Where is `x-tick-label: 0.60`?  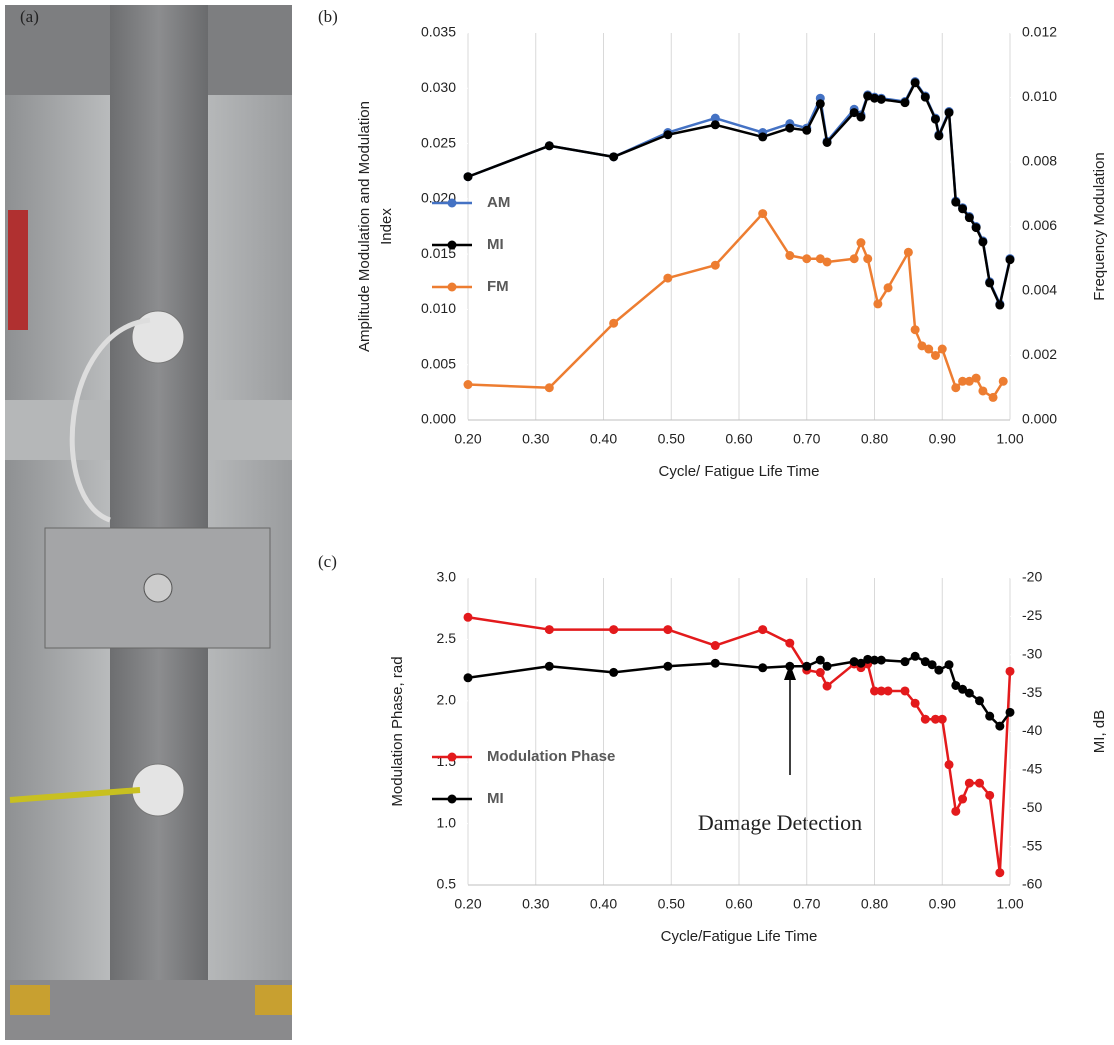 x-tick-label: 0.60 is located at coordinates (738, 904).